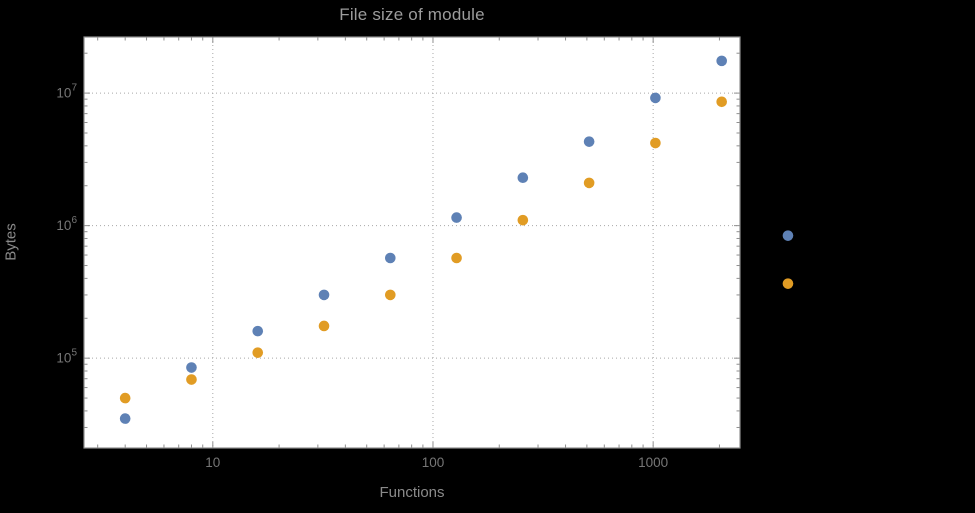  Describe the element at coordinates (412, 492) in the screenshot. I see `x-axis-label: Functions` at that location.